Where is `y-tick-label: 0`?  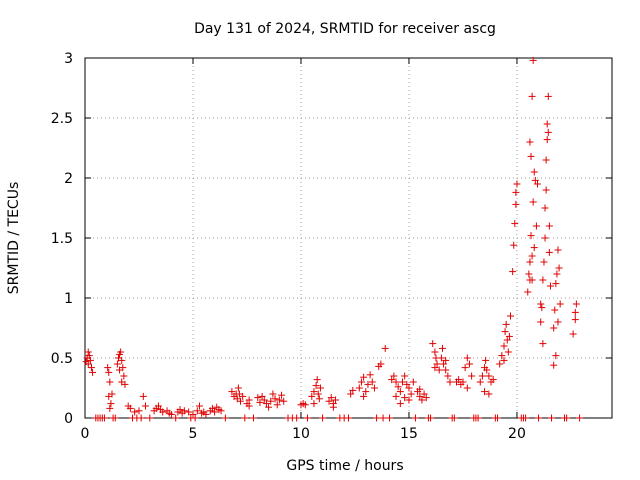 y-tick-label: 0 is located at coordinates (68, 419).